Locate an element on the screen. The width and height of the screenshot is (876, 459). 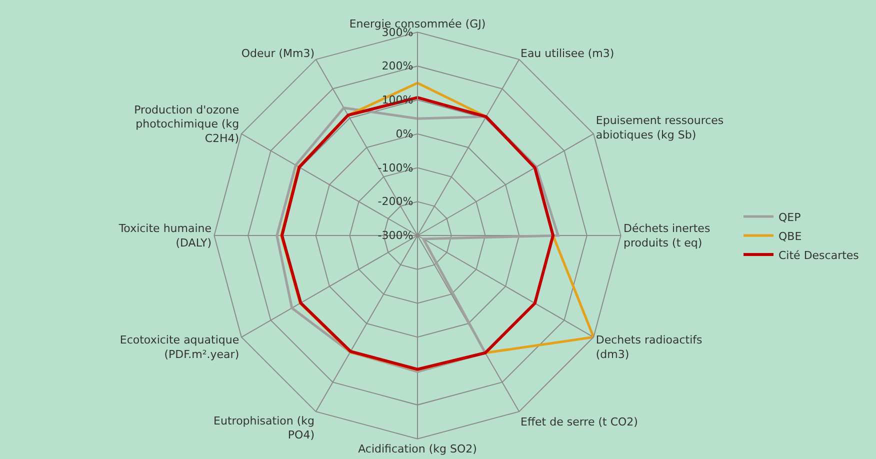
y-tick-label: 200% is located at coordinates (398, 66).